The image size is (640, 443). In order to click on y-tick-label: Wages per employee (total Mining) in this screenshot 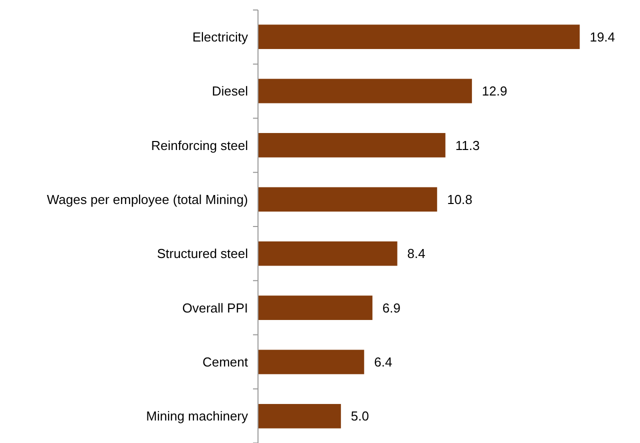, I will do `click(147, 199)`.